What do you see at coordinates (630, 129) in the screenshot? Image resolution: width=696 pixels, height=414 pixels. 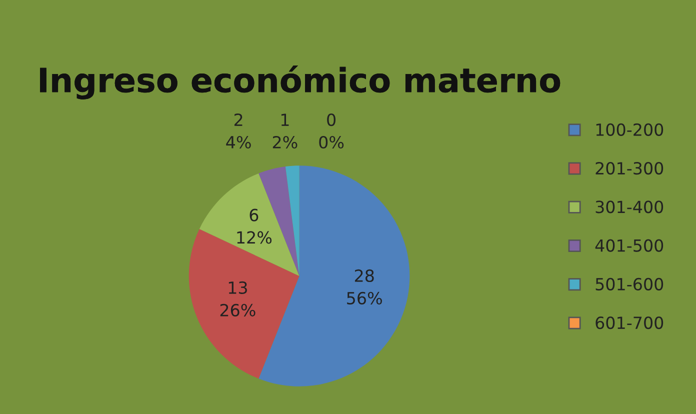 I see `legend-label: 100-200` at bounding box center [630, 129].